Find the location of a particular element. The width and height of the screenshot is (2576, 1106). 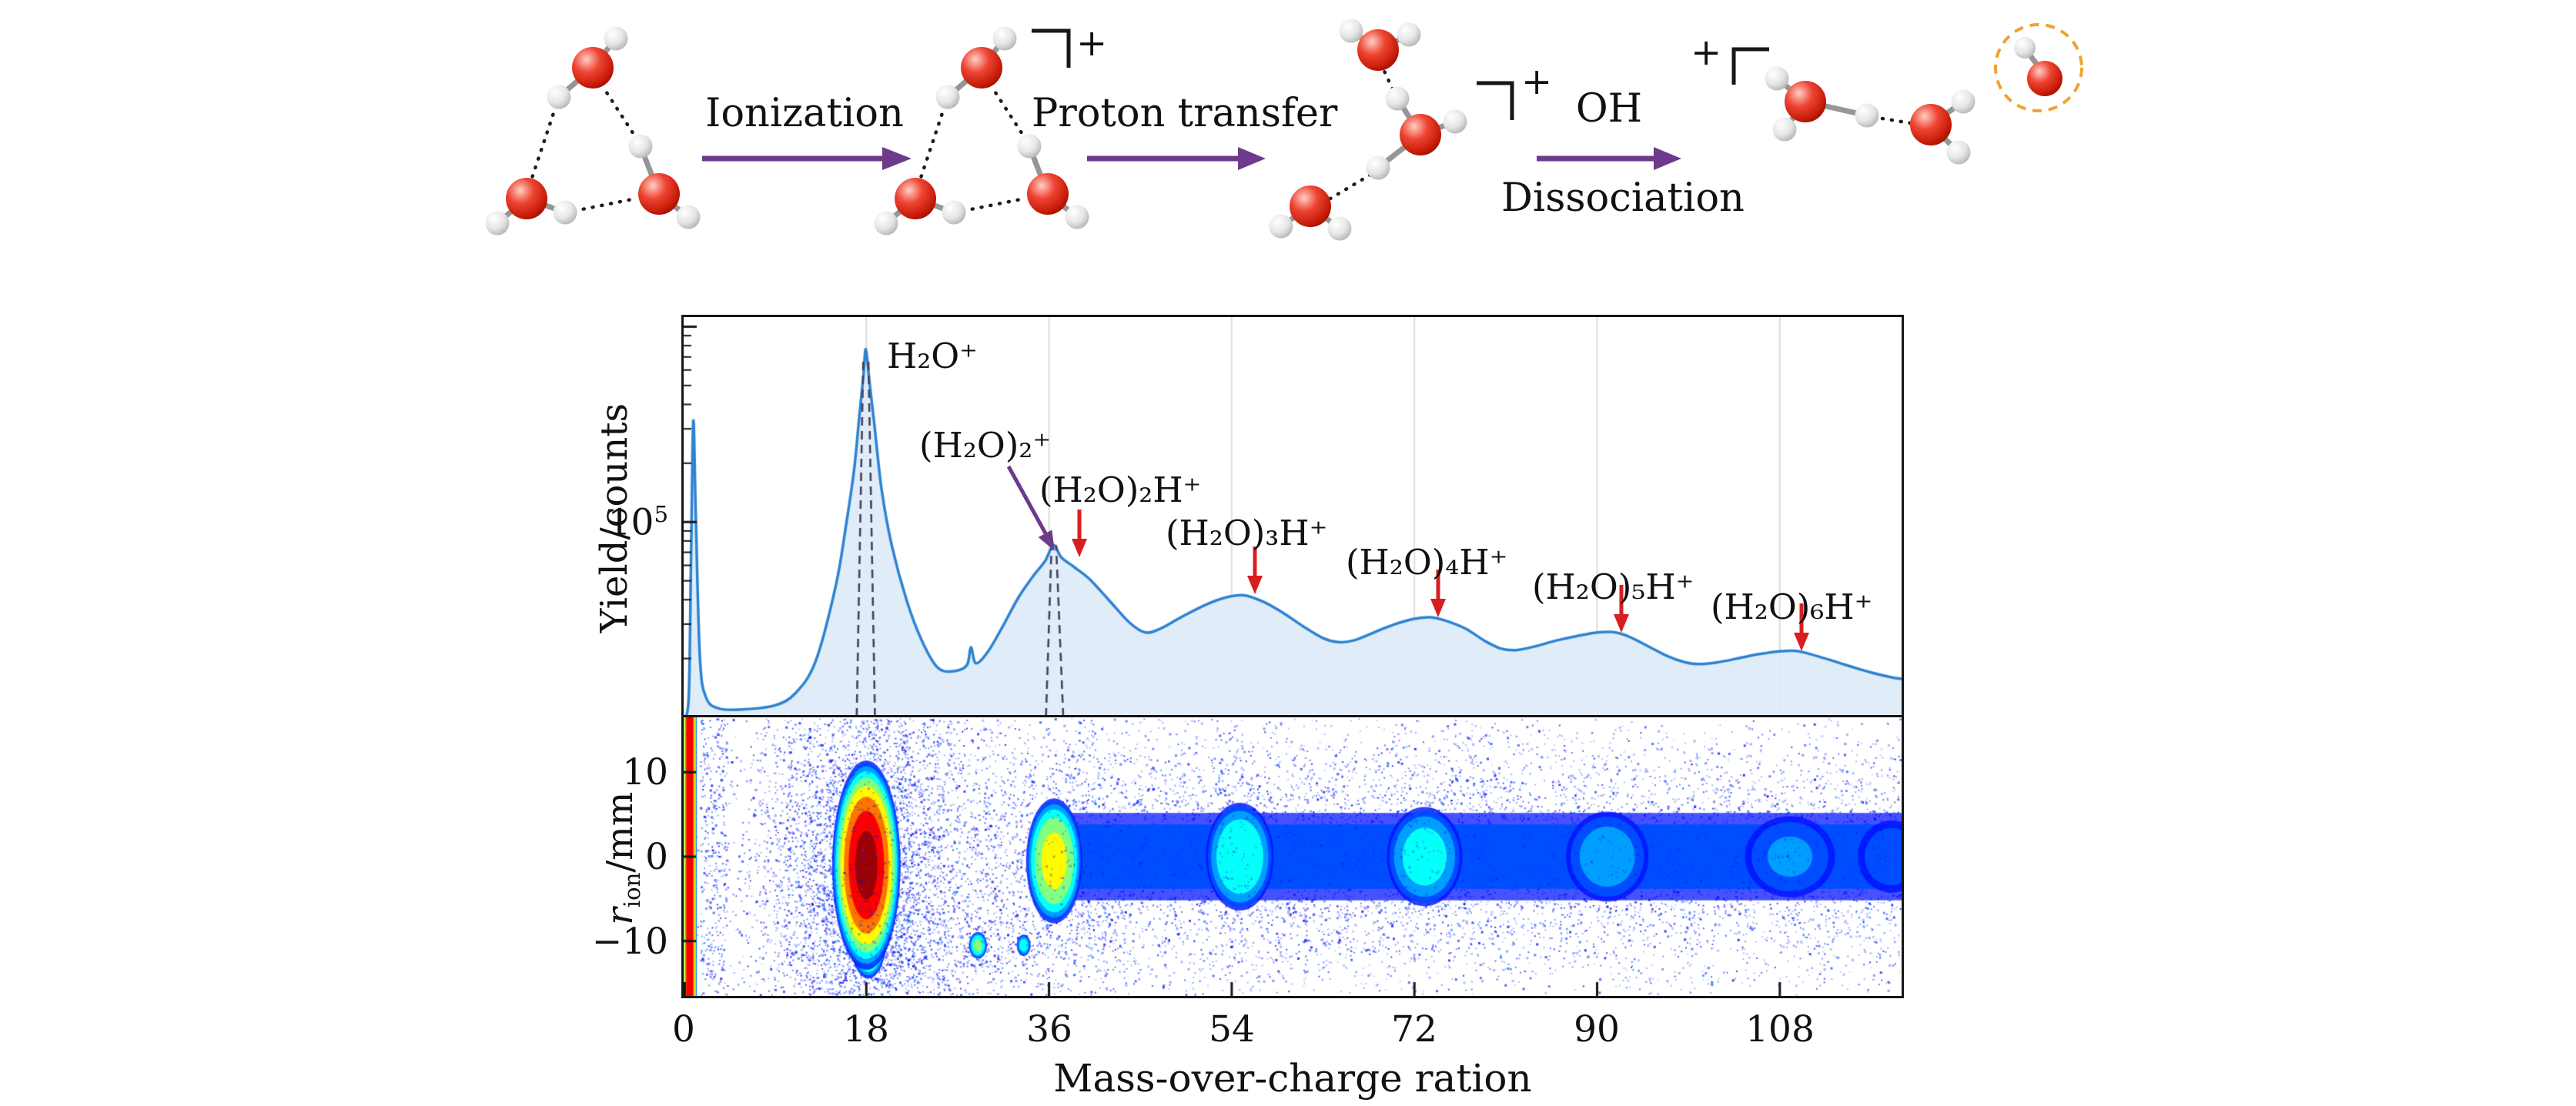

dashed-circle-icon is located at coordinates (2039, 67).